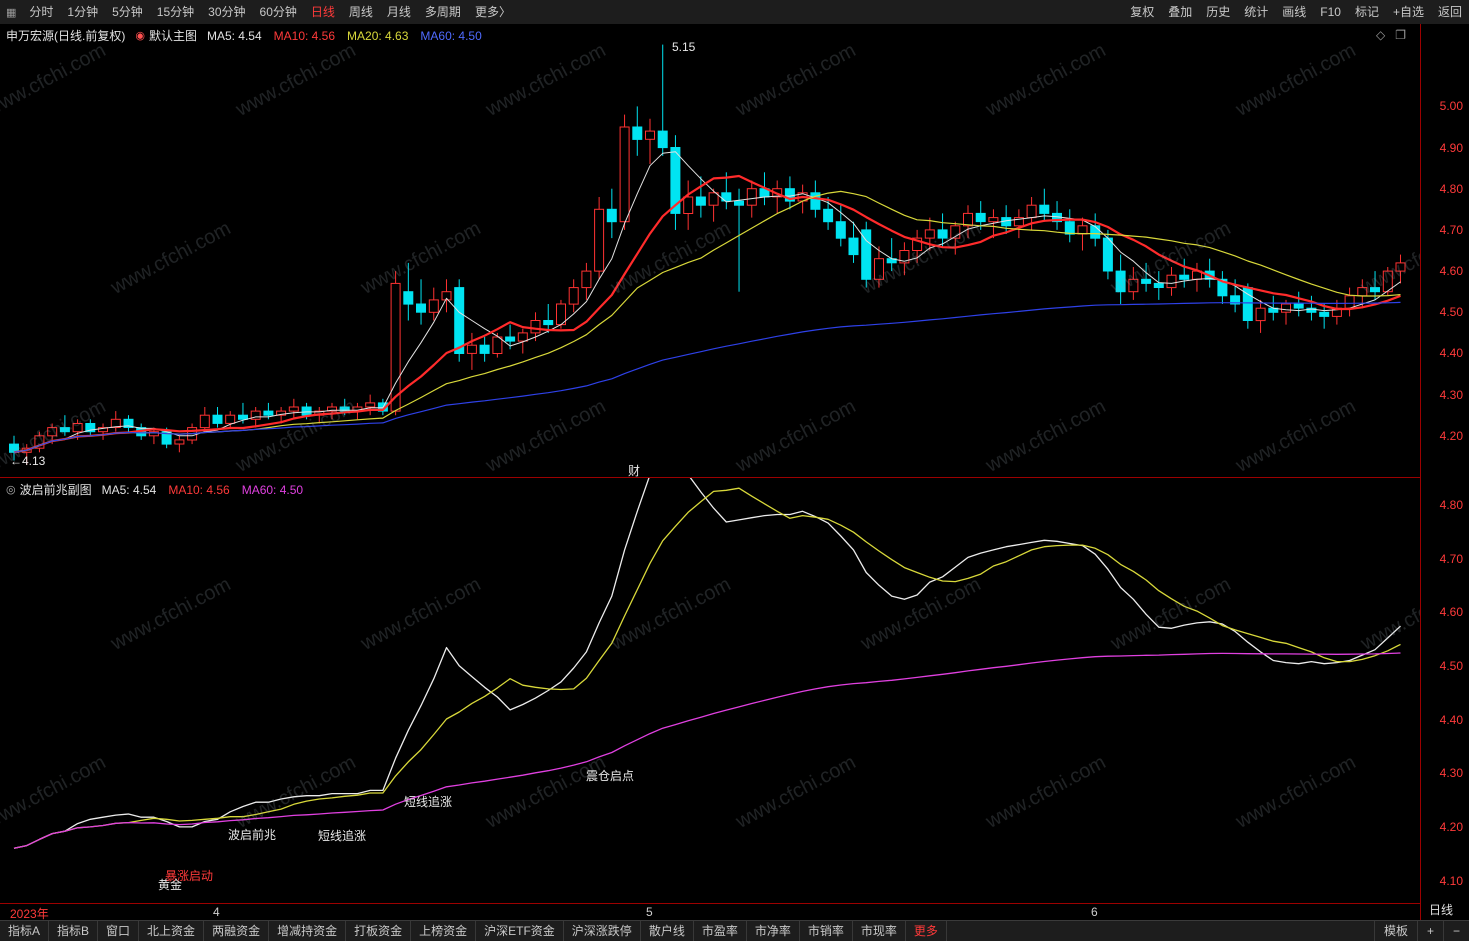 The width and height of the screenshot is (1469, 941). I want to click on toolbar-item: 更多, so click(926, 931).